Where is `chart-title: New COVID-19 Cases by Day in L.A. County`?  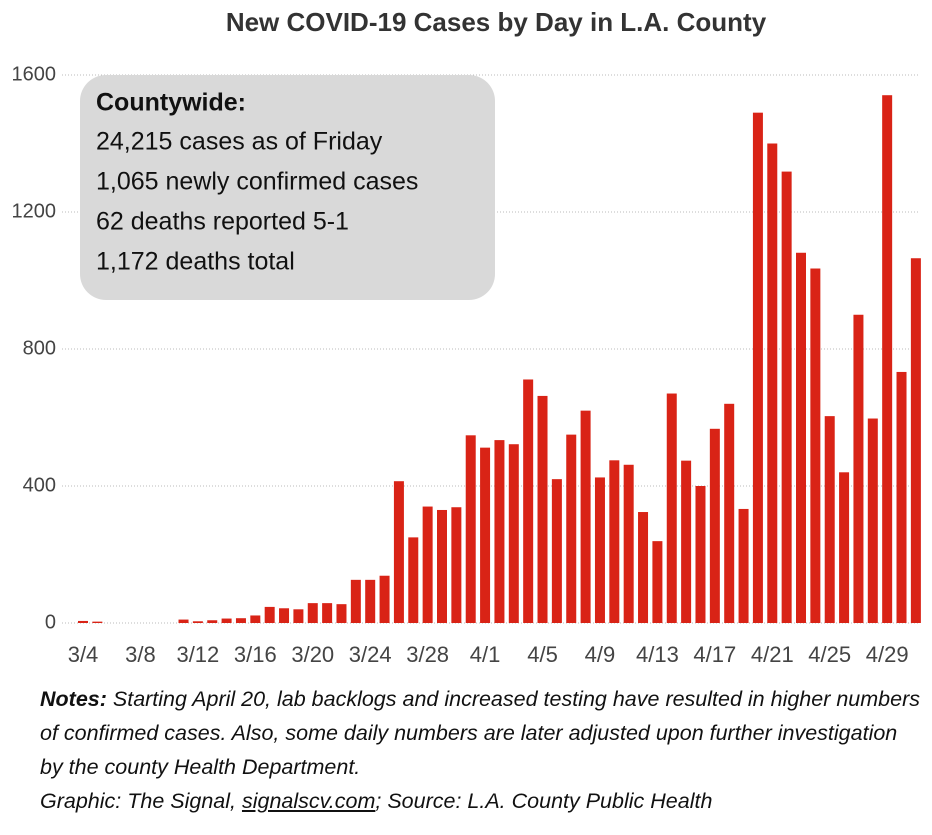
chart-title: New COVID-19 Cases by Day in L.A. County is located at coordinates (496, 22).